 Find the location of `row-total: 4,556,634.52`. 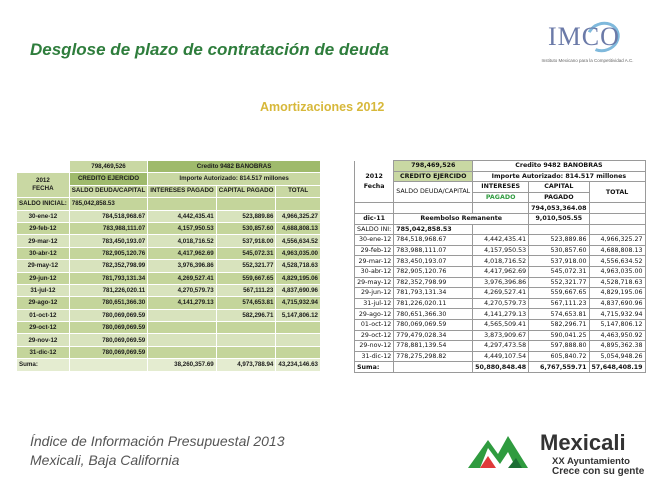

row-total: 4,556,634.52 is located at coordinates (617, 261).